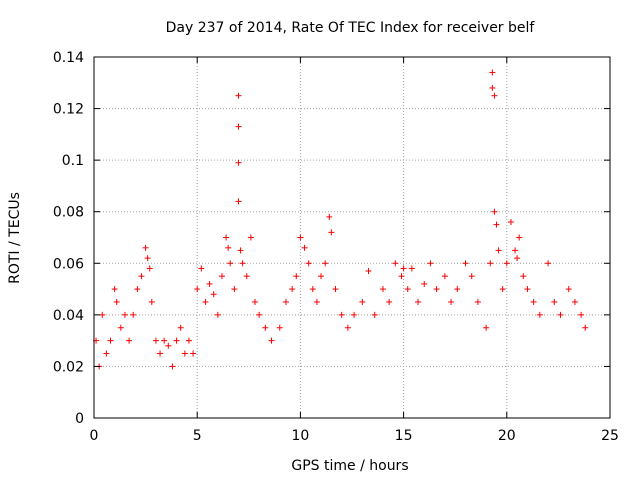 The width and height of the screenshot is (640, 480). What do you see at coordinates (349, 466) in the screenshot?
I see `x-axis-label: GPS time / hours` at bounding box center [349, 466].